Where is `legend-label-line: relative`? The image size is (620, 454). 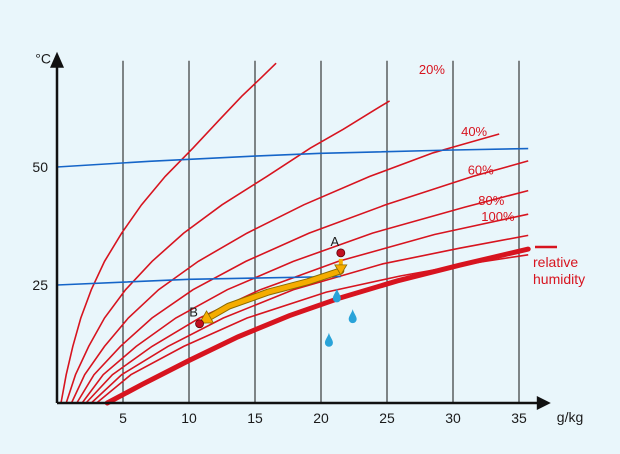
legend-label-line: relative is located at coordinates (555, 262).